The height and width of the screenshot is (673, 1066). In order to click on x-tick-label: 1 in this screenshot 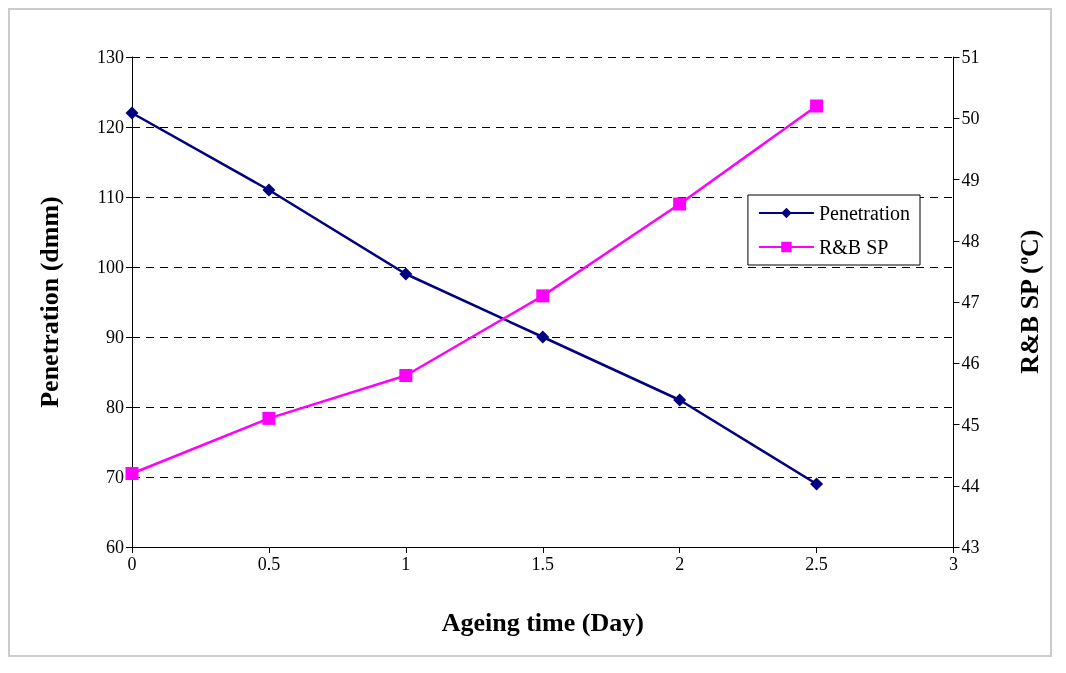, I will do `click(406, 564)`.